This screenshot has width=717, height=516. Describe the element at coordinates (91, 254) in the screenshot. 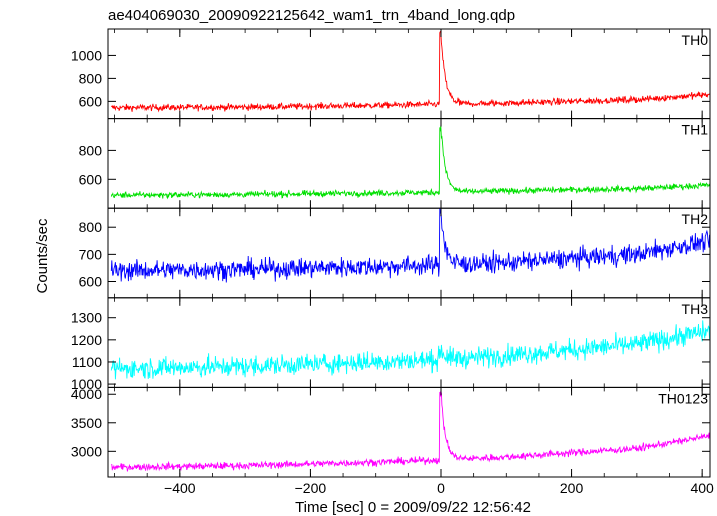

I see `y-tick-label: 700` at that location.